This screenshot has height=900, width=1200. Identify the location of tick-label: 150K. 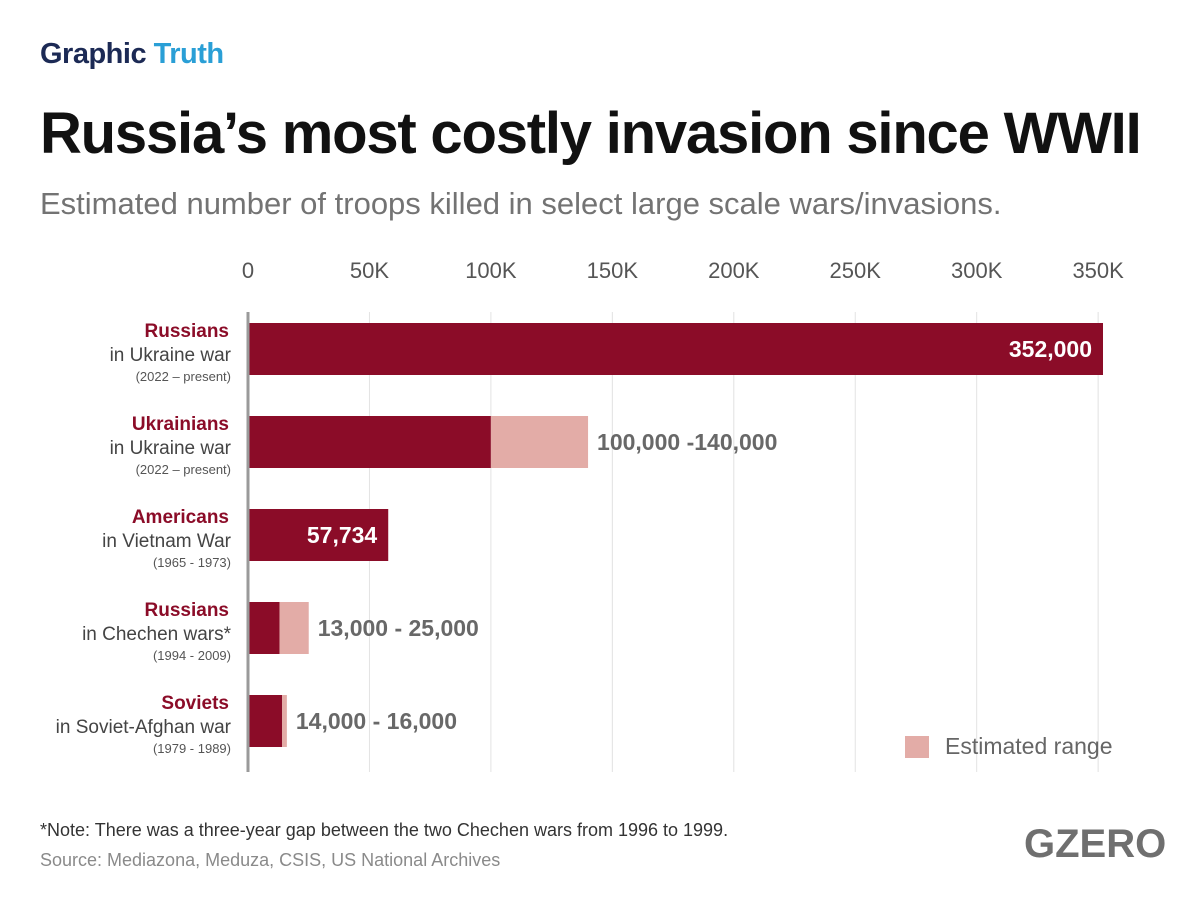
(613, 270).